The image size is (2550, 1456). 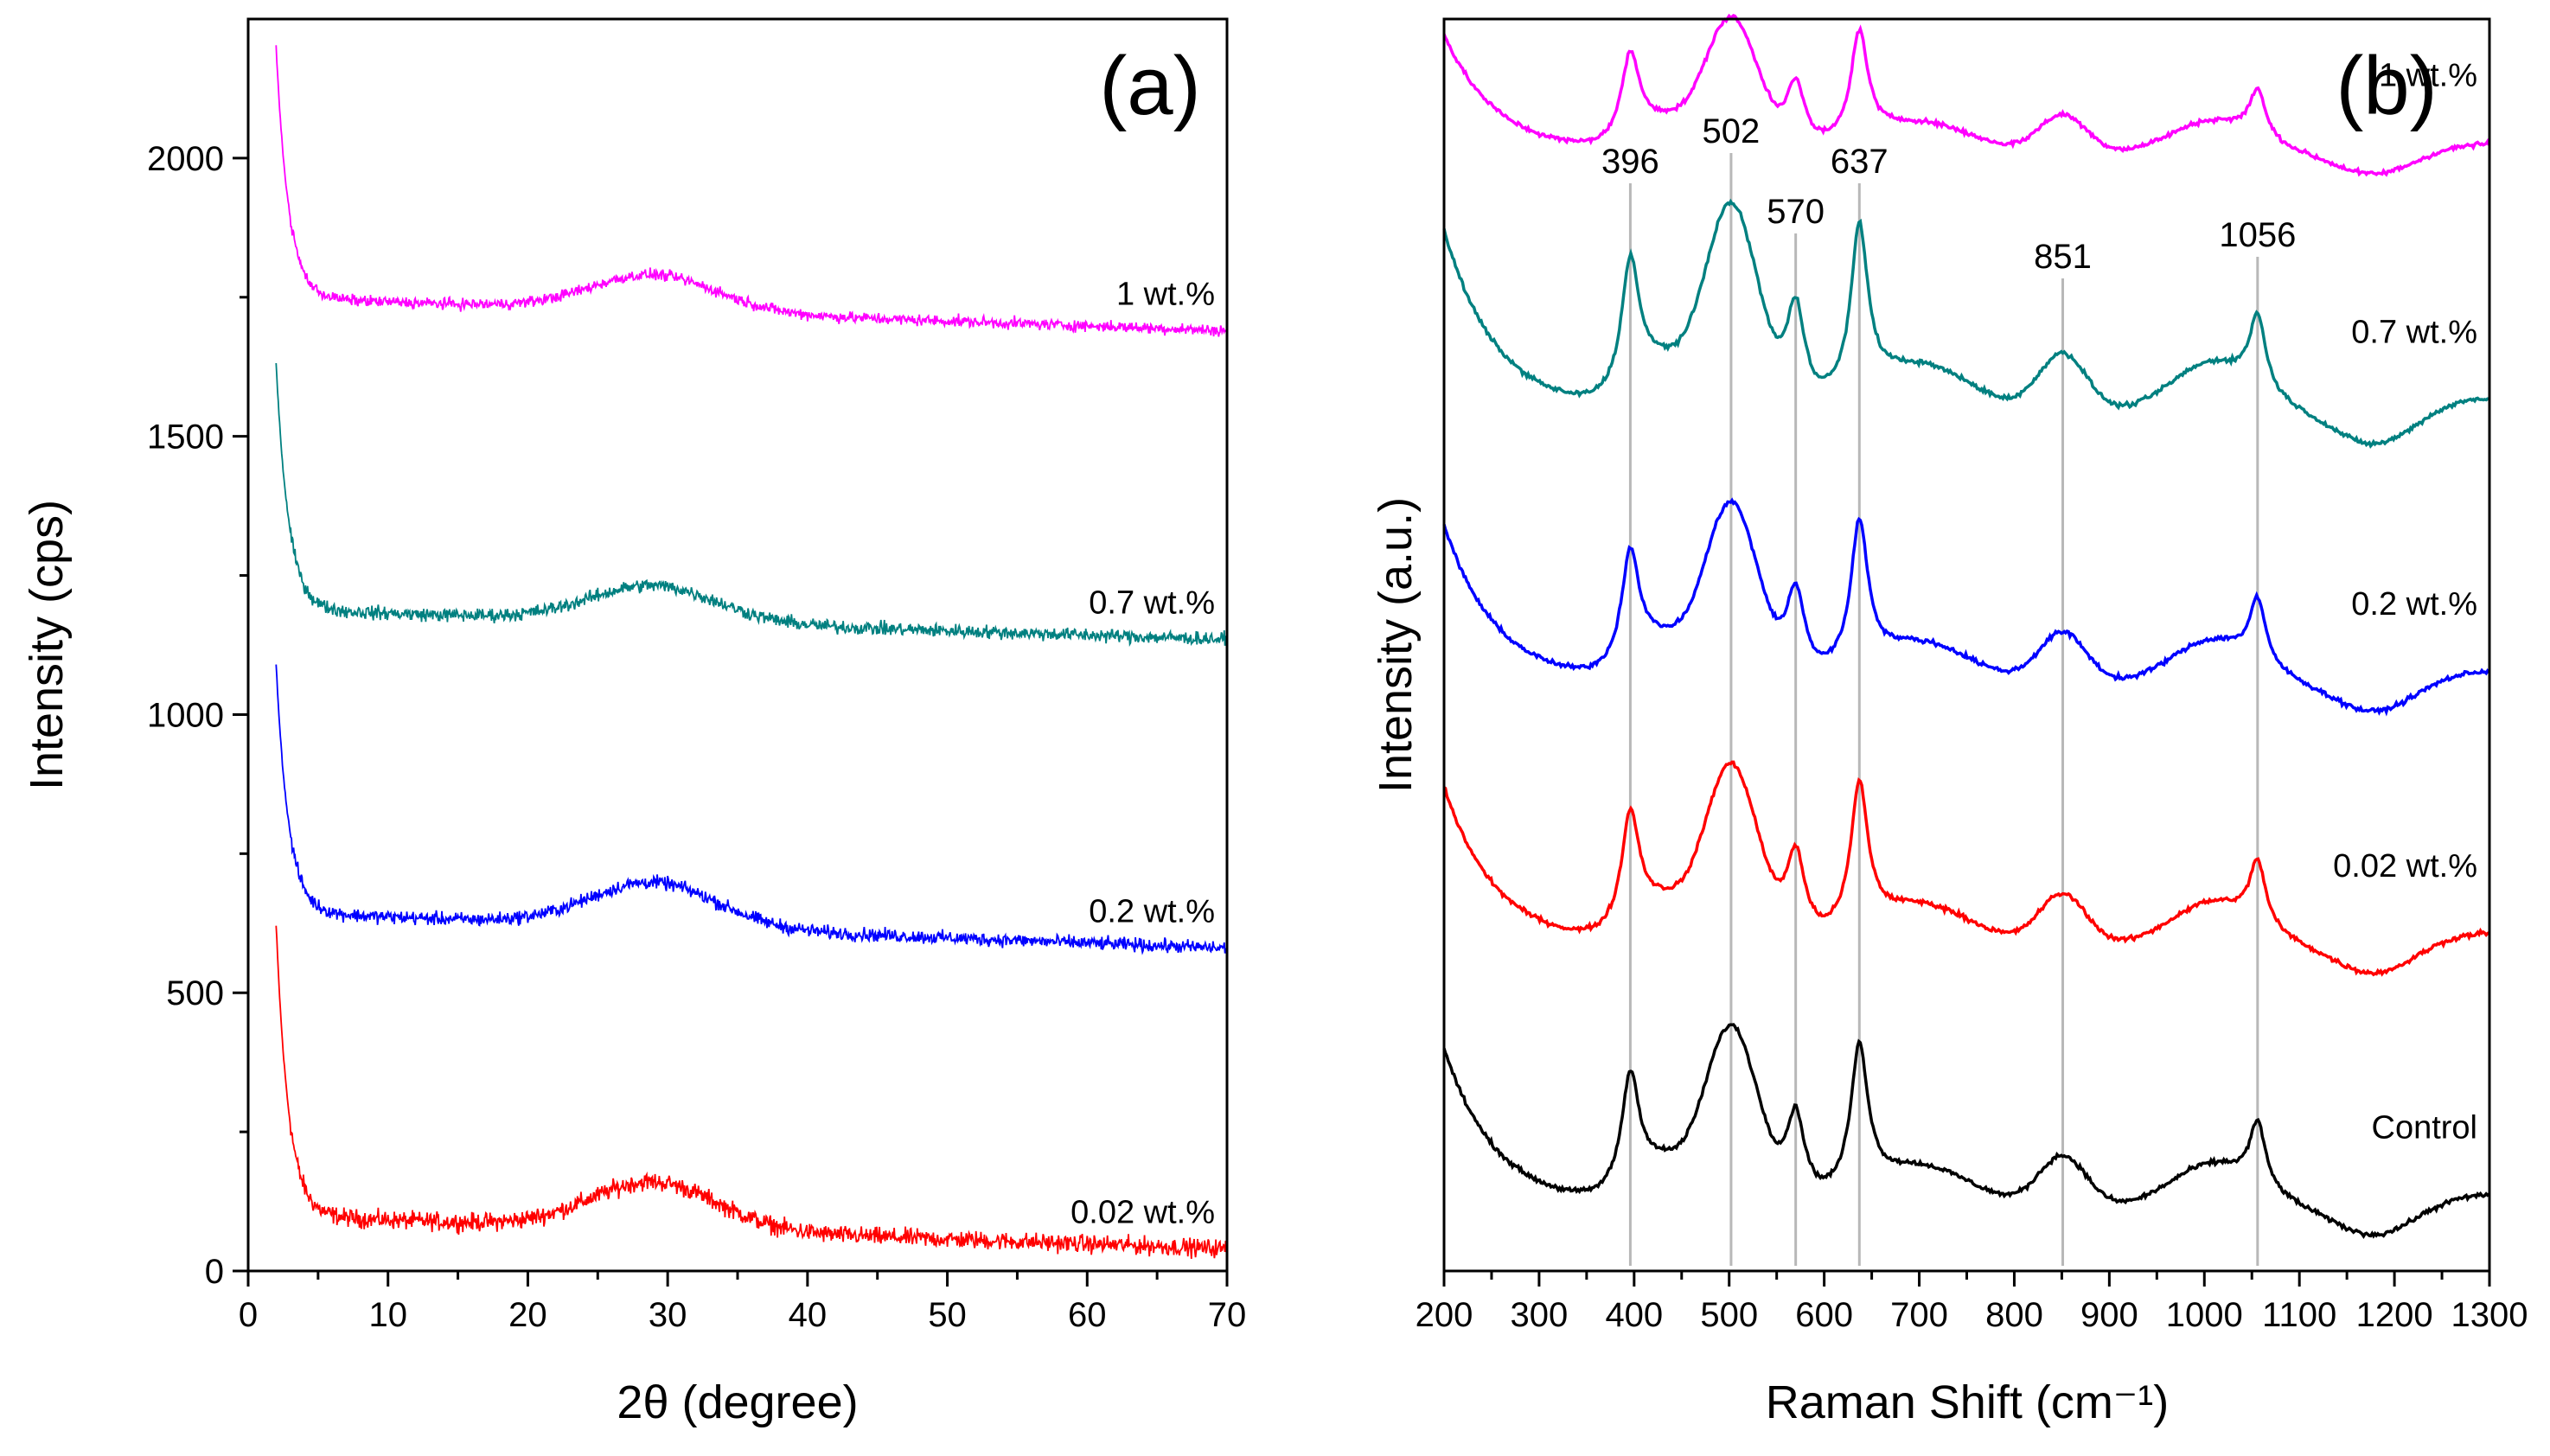 I want to click on panel-b-x-tick-label: 1300, so click(x=2490, y=1315).